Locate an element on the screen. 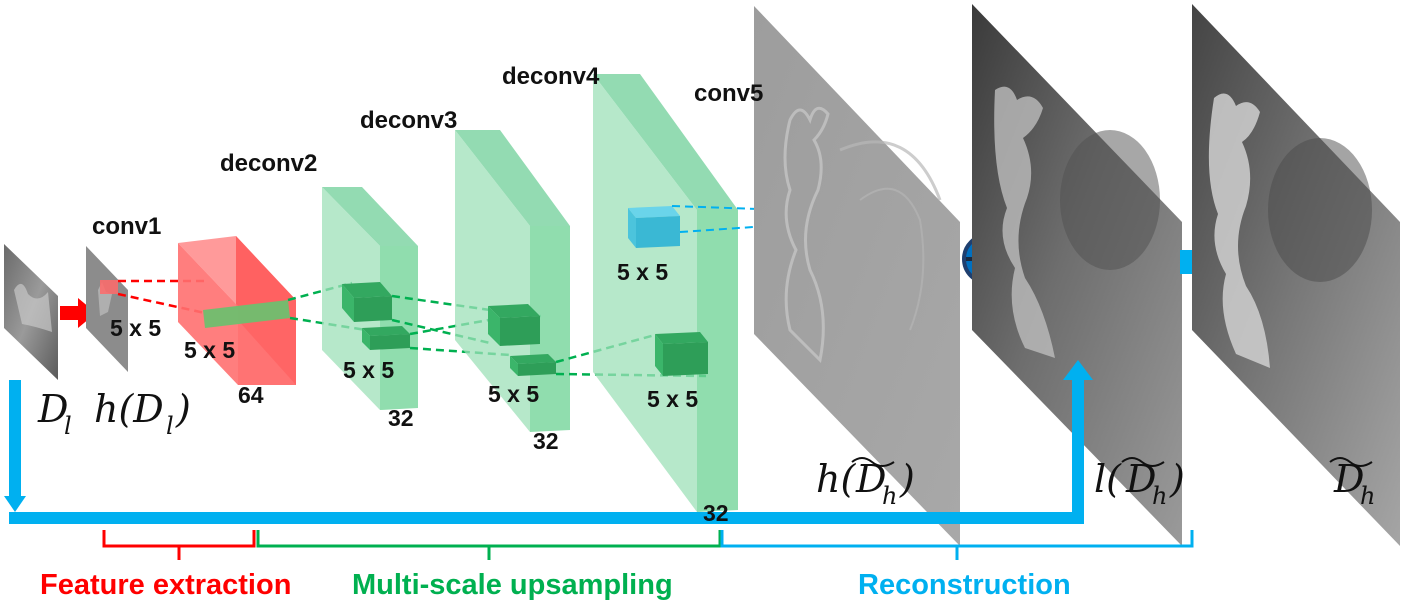 The image size is (1403, 608). stage-multi-scale-upsampling: Multi-scale upsampling is located at coordinates (512, 585).